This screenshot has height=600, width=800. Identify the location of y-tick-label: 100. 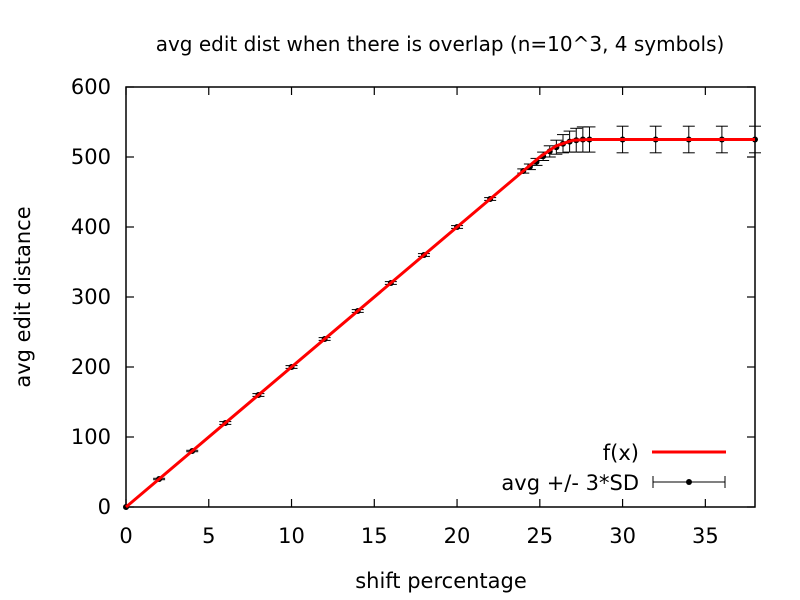
(91, 437).